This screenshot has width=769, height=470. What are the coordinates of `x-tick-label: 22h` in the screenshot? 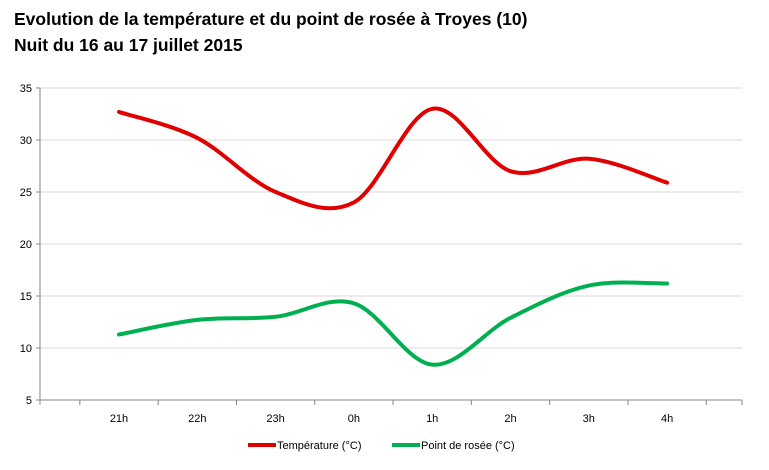 It's located at (197, 419).